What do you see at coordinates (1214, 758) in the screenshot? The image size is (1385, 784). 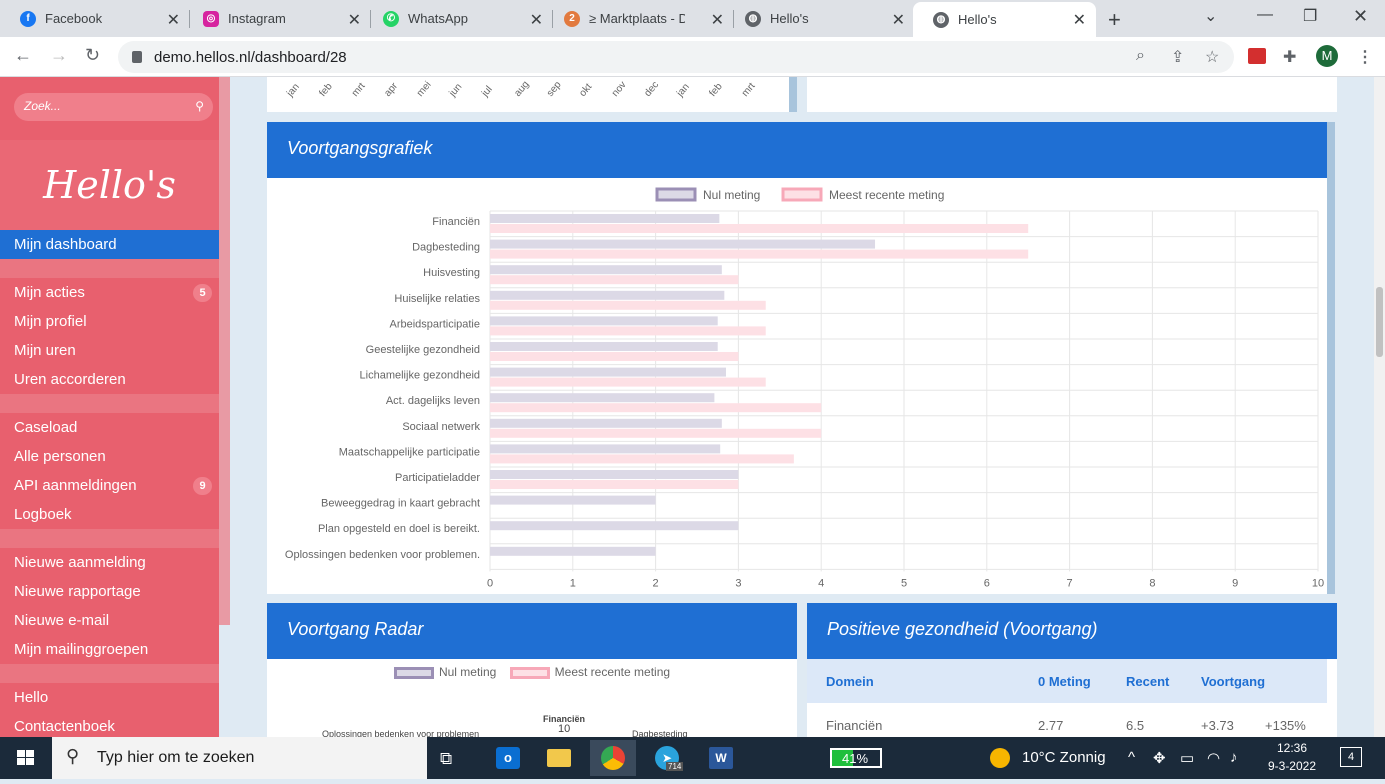 I see `wifi-icon: ◠` at bounding box center [1214, 758].